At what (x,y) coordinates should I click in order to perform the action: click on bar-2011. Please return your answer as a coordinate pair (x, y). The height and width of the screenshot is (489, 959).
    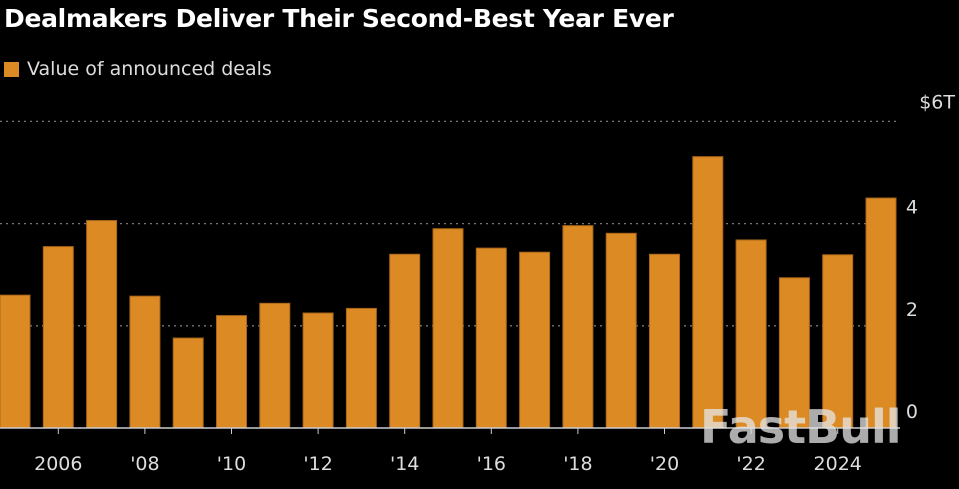
    Looking at the image, I should click on (275, 365).